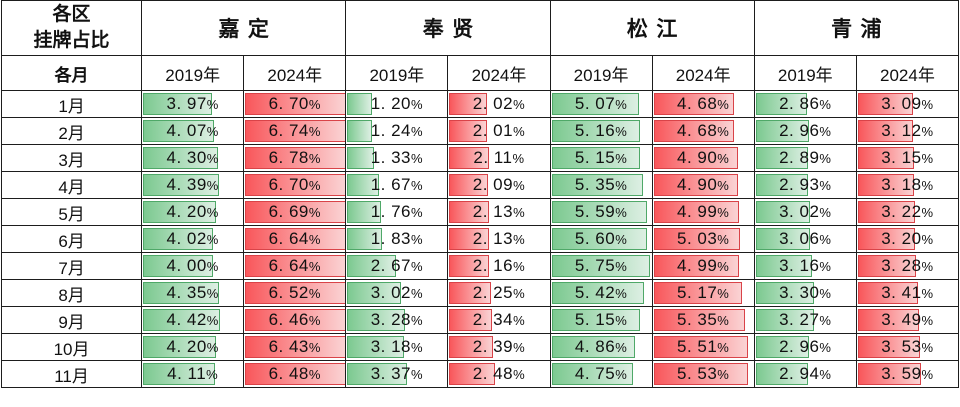 This screenshot has width=960, height=407. What do you see at coordinates (397, 158) in the screenshot?
I see `value-cell: 1. 33%` at bounding box center [397, 158].